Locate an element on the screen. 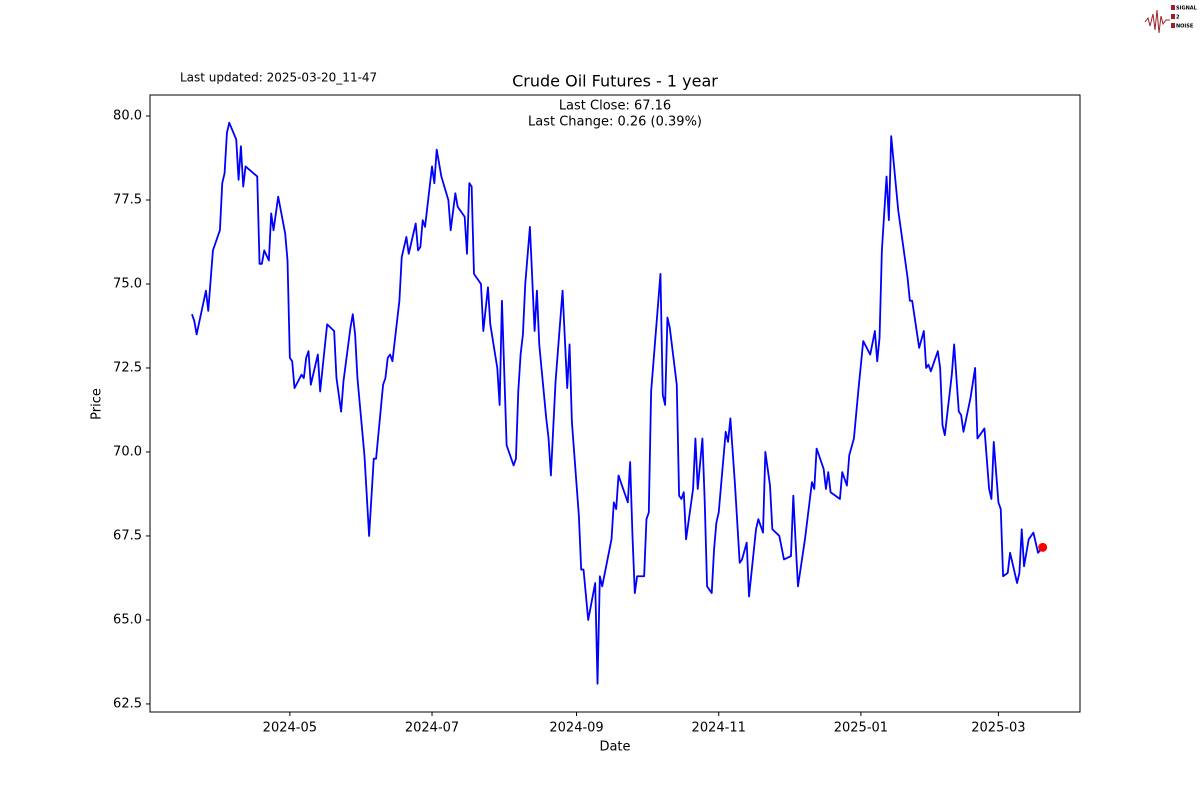 The height and width of the screenshot is (800, 1200). logo: SIGNAL 2 NOISE is located at coordinates (1171, 19).